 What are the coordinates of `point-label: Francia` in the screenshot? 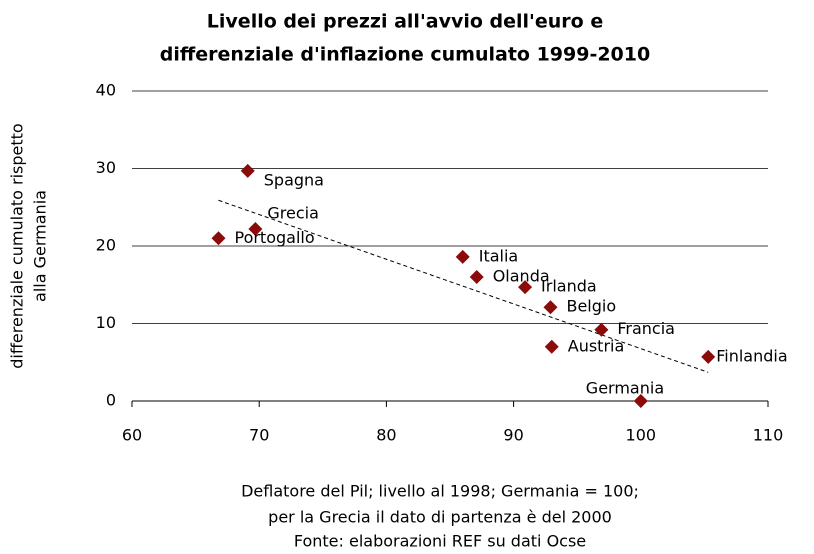 It's located at (646, 328).